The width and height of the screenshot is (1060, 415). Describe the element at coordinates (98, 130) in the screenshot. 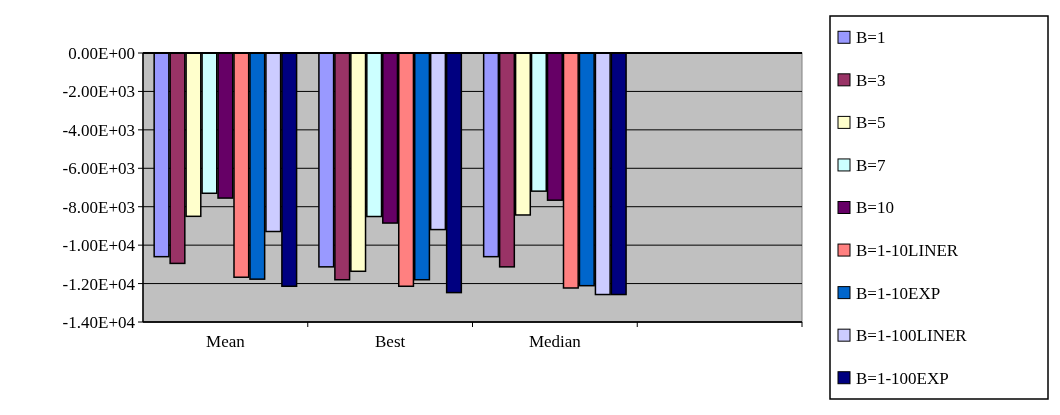

I see `y-tick-label: -4.00E+03` at that location.